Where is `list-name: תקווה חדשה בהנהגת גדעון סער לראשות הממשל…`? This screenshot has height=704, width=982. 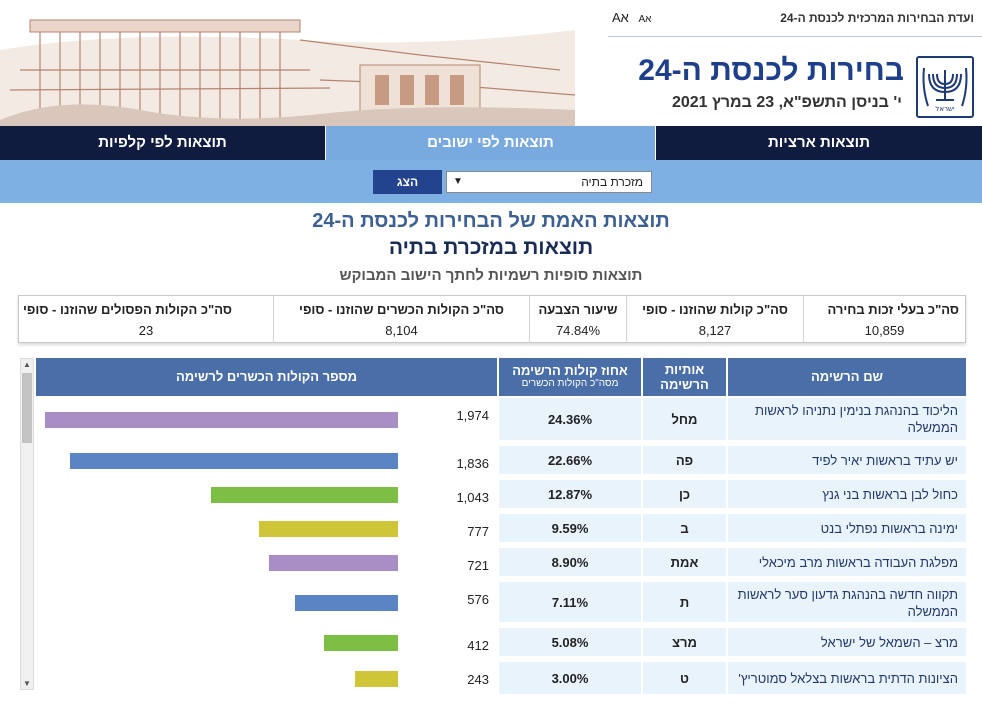 list-name: תקווה חדשה בהנהגת גדעון סער לראשות הממשל… is located at coordinates (847, 603).